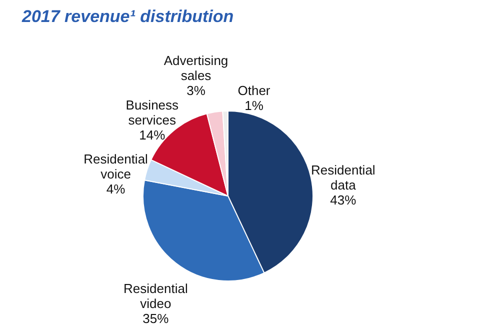 This screenshot has width=480, height=334. Describe the element at coordinates (153, 113) in the screenshot. I see `slice-label: Business services` at that location.